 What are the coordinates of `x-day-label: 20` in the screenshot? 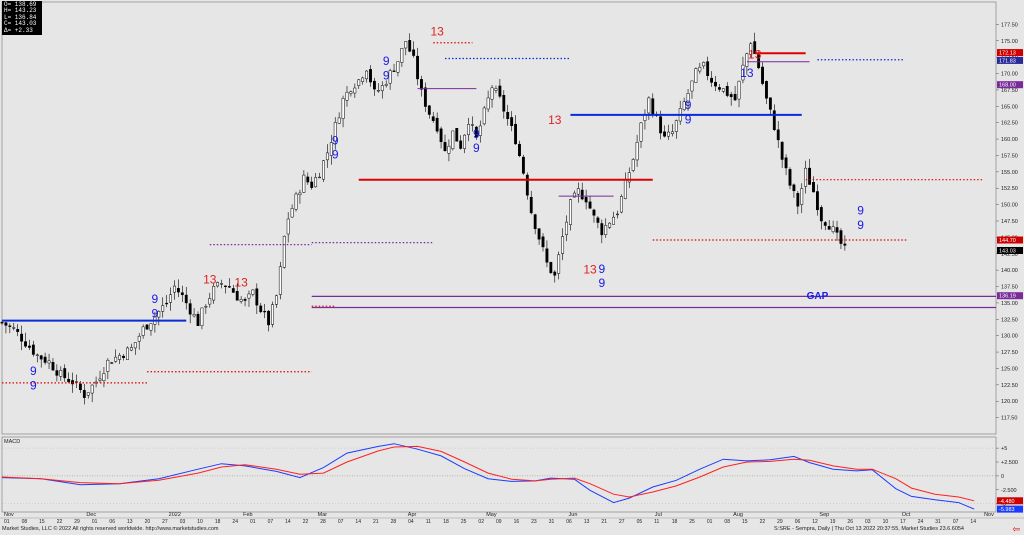 It's located at (148, 522).